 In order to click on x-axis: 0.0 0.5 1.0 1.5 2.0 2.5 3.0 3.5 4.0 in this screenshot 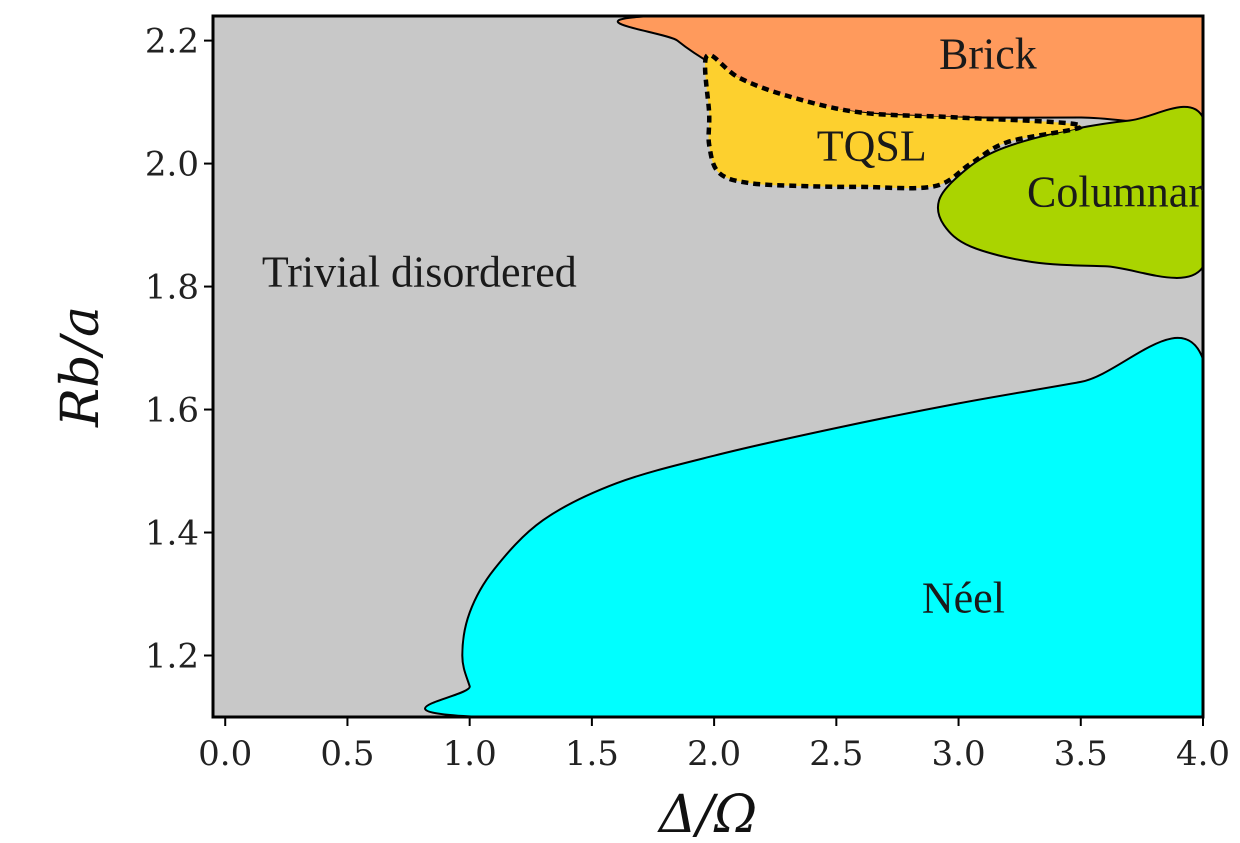, I will do `click(714, 745)`.